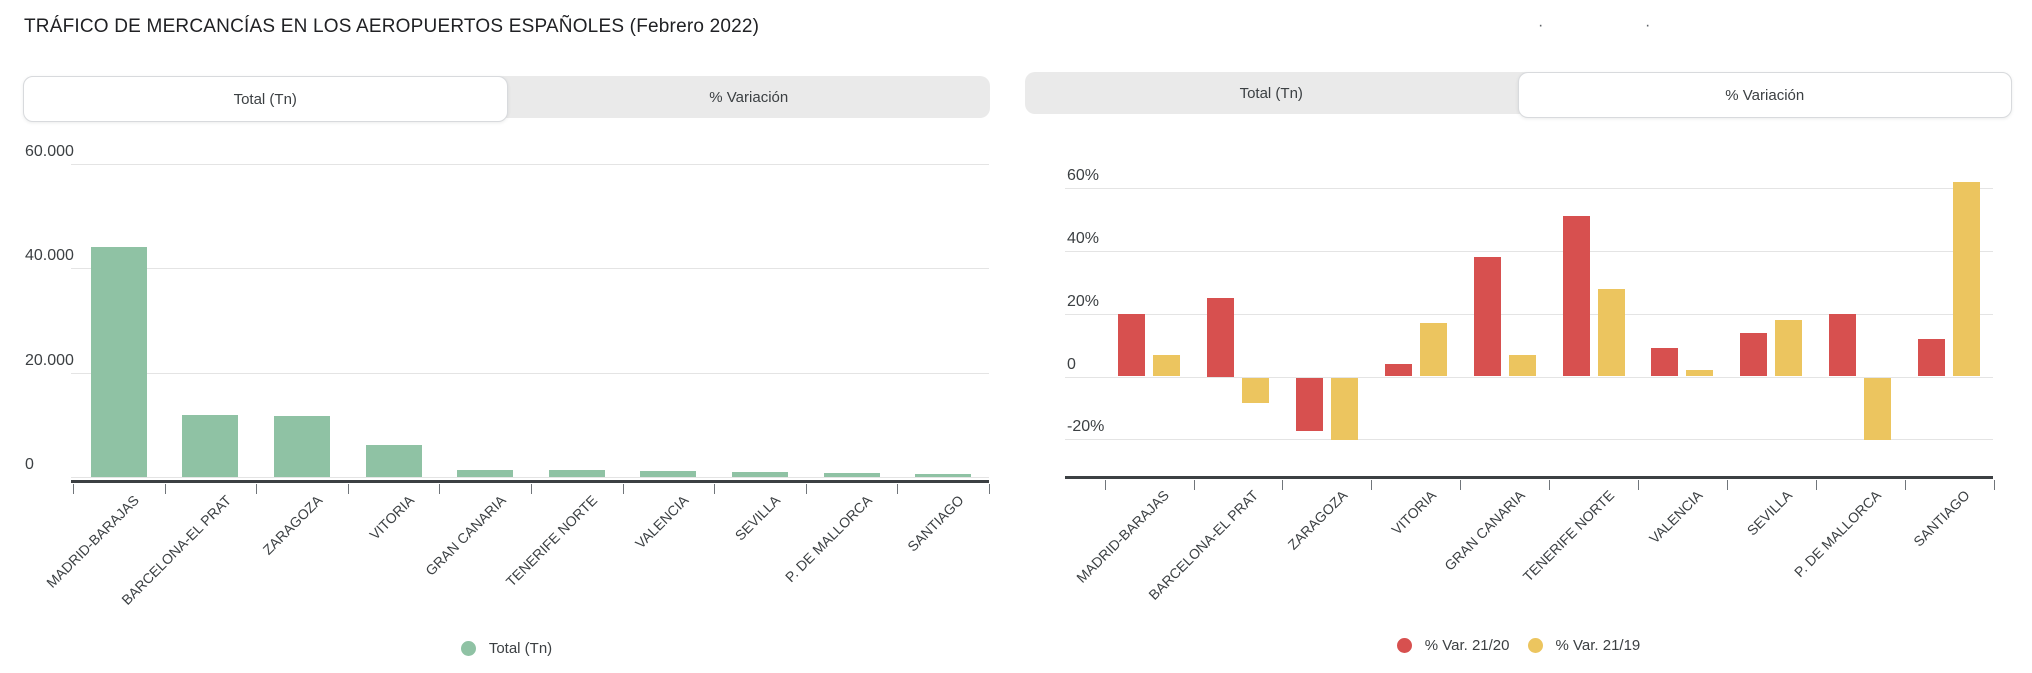 The image size is (2032, 673). What do you see at coordinates (393, 461) in the screenshot?
I see `bar-total-tn-vitoria` at bounding box center [393, 461].